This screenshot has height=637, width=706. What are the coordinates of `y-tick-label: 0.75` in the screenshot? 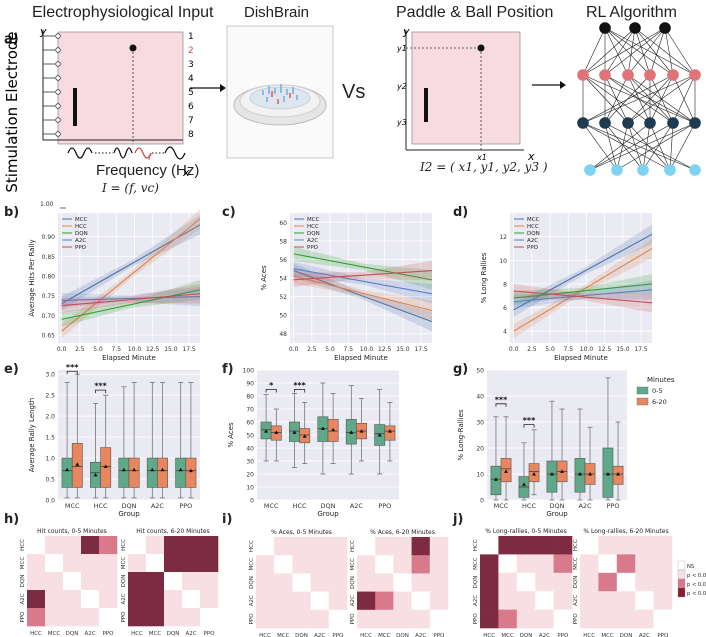 It's located at (49, 296).